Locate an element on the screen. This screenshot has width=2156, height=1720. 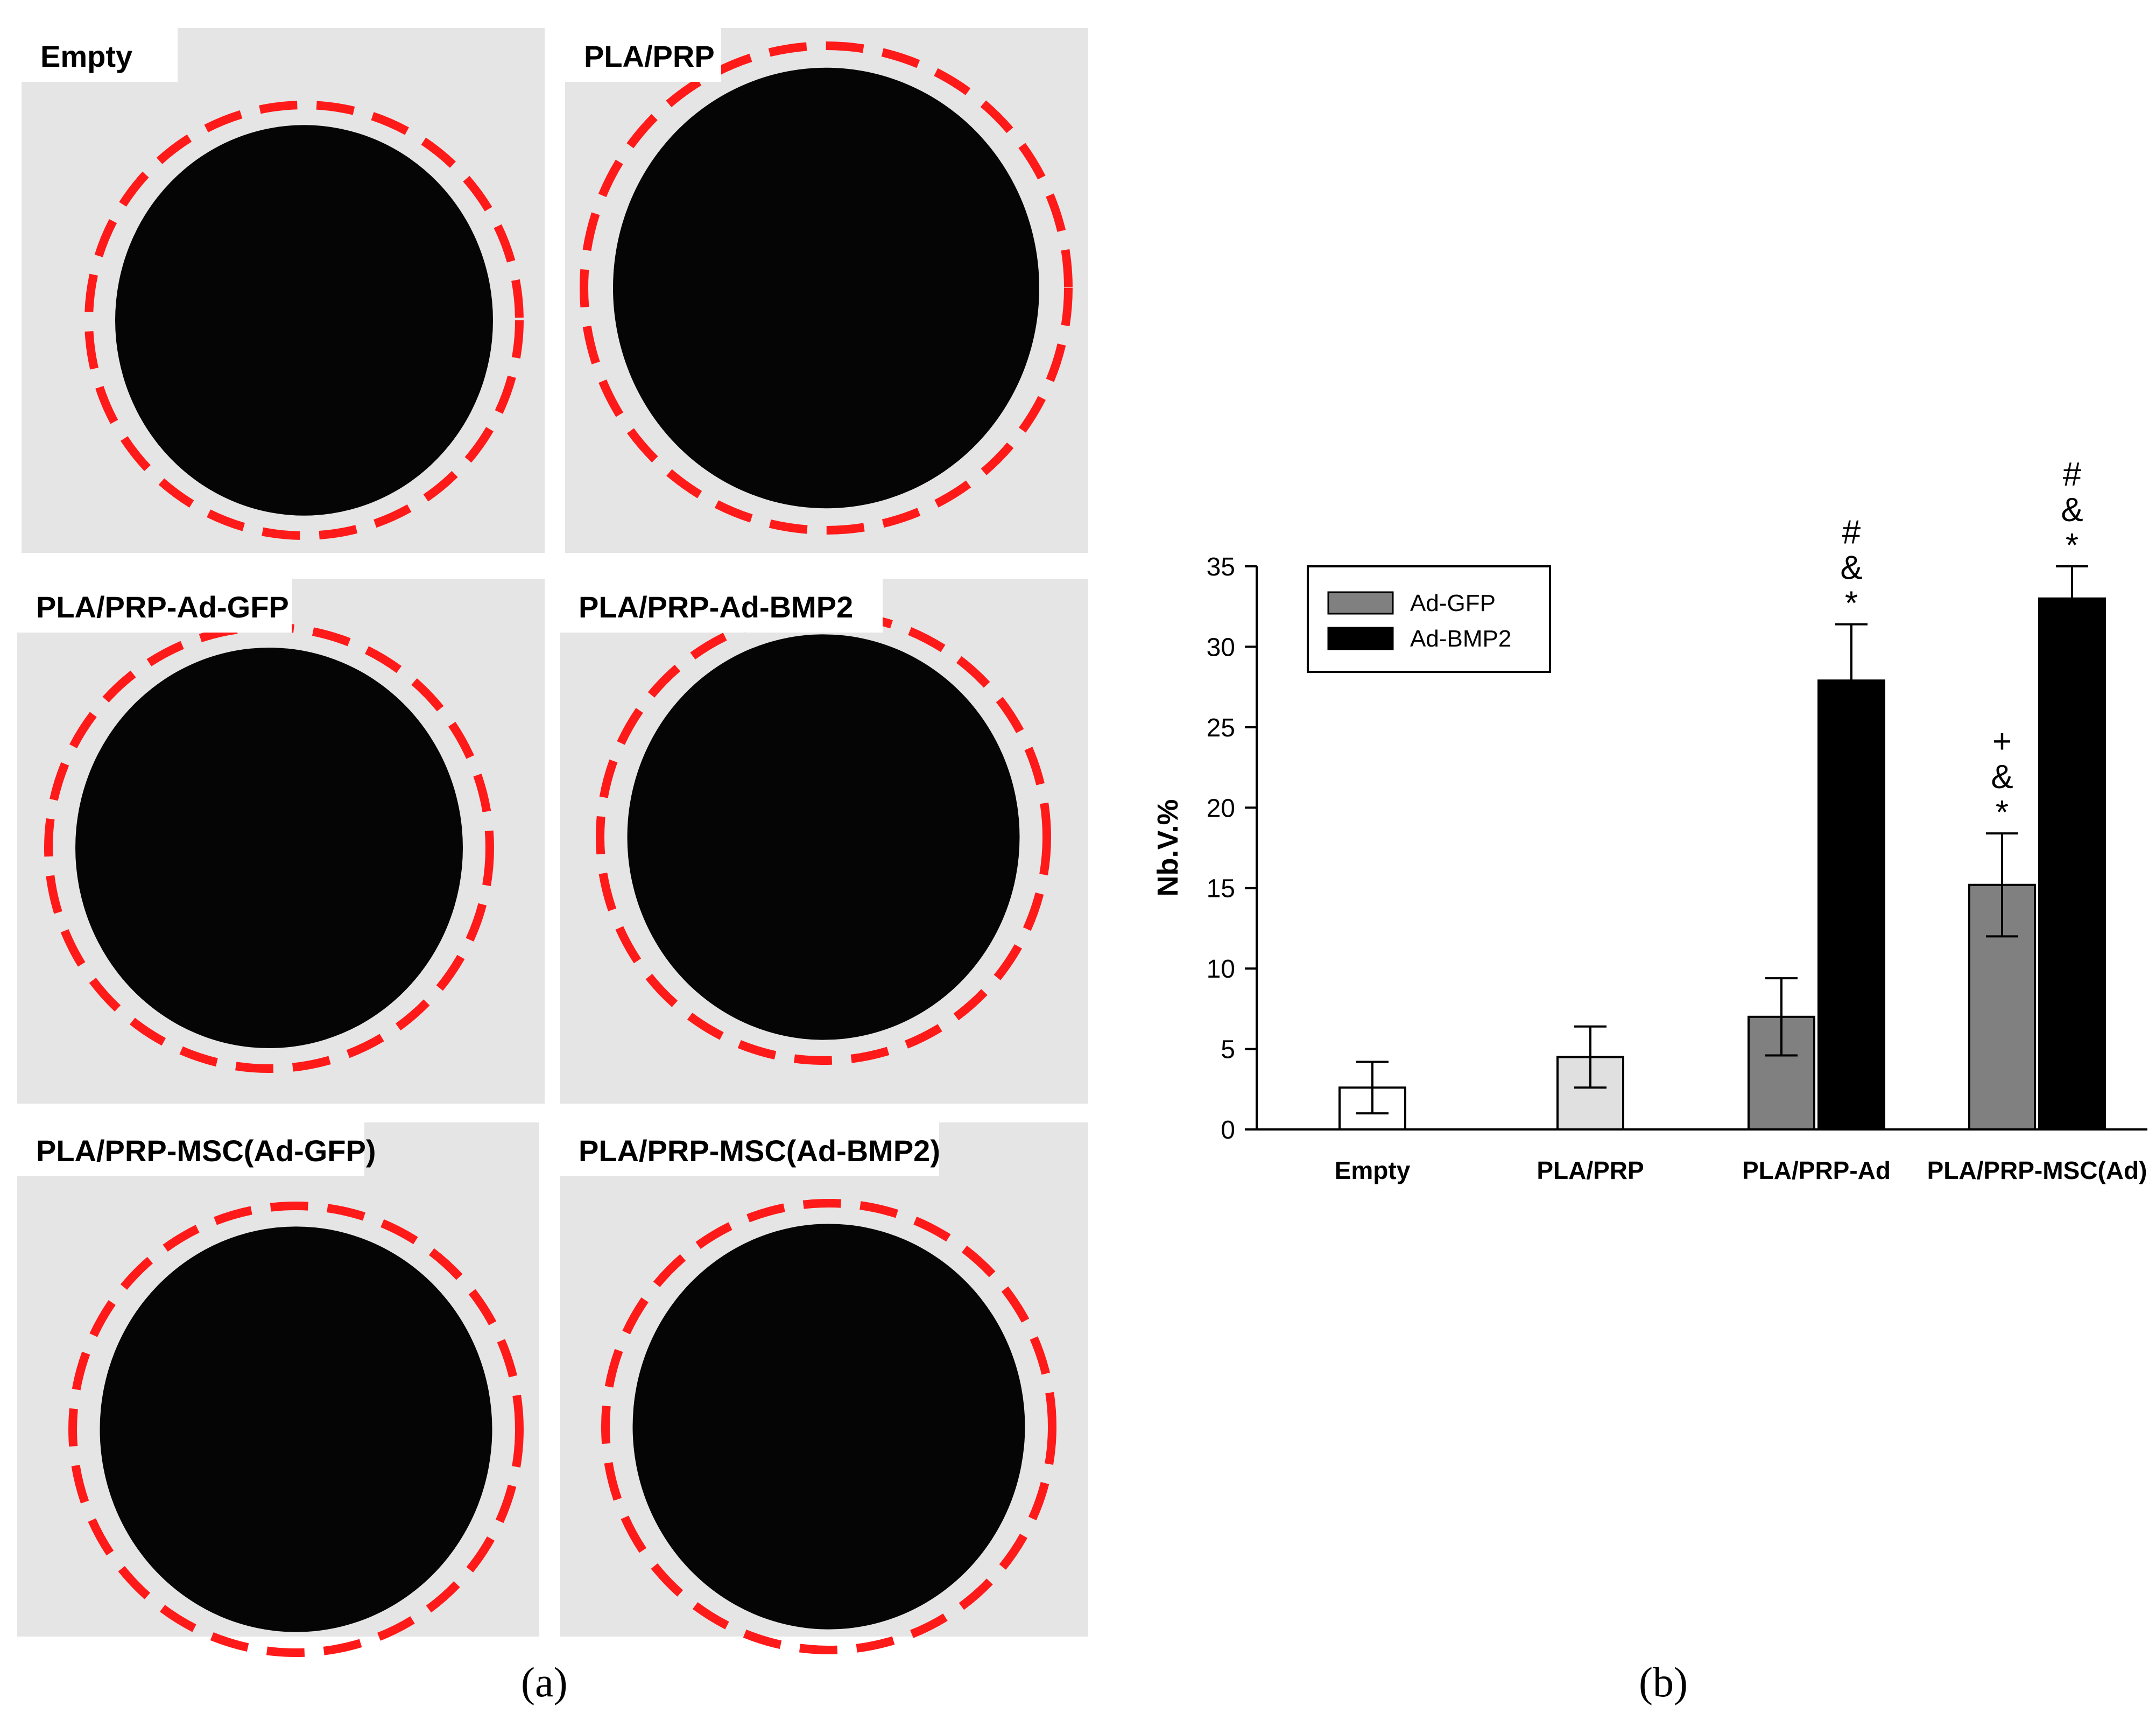
image-label: PLA/PRP-MSC(Ad-GFP) is located at coordinates (206, 1151).